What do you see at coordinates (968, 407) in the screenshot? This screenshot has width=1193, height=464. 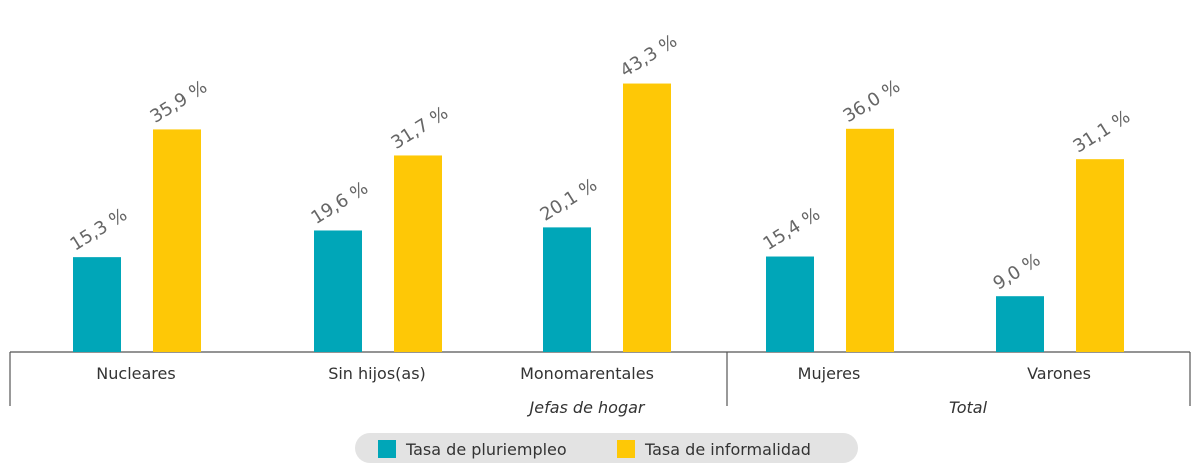 I see `group-label: Total` at bounding box center [968, 407].